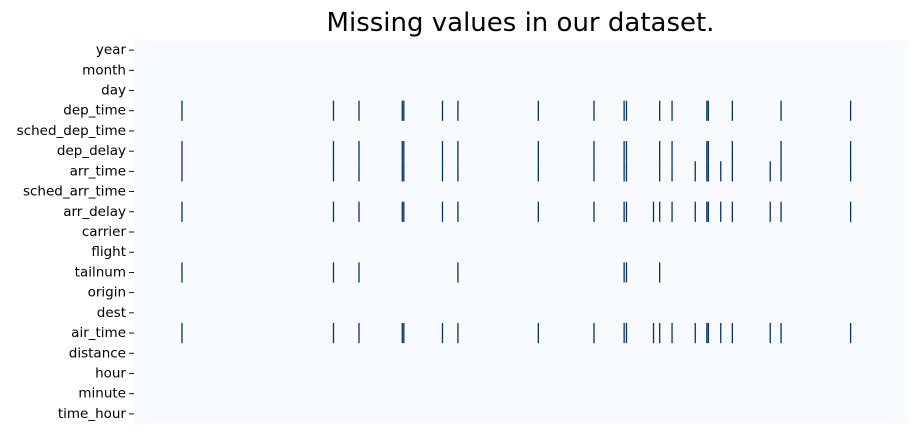 The height and width of the screenshot is (435, 917). I want to click on y-tick-label-time_hour: time_hour, so click(92, 414).